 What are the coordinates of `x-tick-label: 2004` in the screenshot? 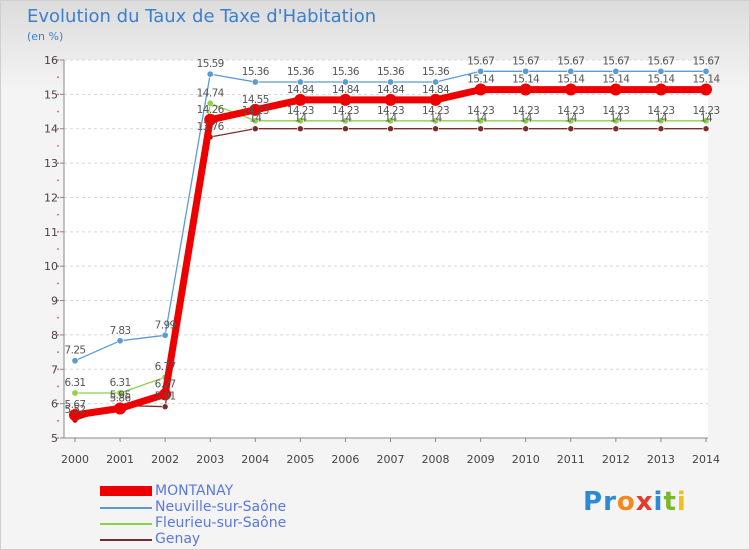 It's located at (255, 459).